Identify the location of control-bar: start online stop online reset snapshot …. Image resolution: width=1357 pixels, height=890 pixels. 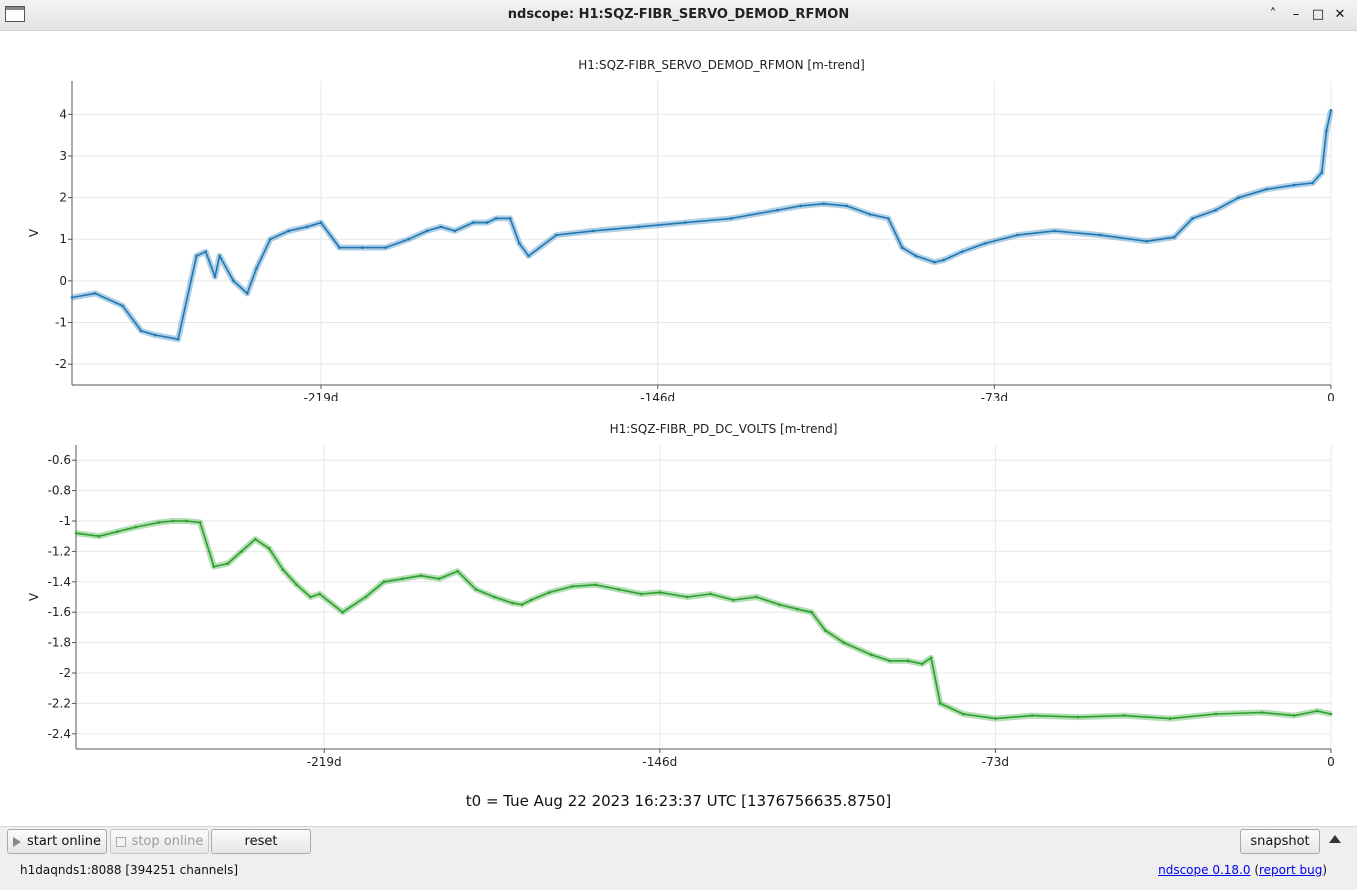
(678, 858).